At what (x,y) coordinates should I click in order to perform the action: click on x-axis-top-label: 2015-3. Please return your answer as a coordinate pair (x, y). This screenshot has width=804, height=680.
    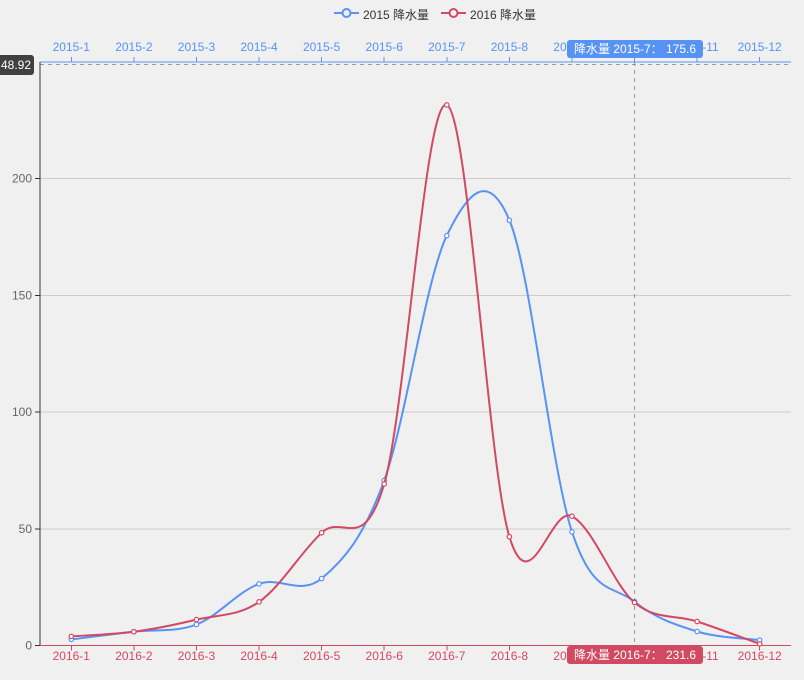
    Looking at the image, I should click on (197, 47).